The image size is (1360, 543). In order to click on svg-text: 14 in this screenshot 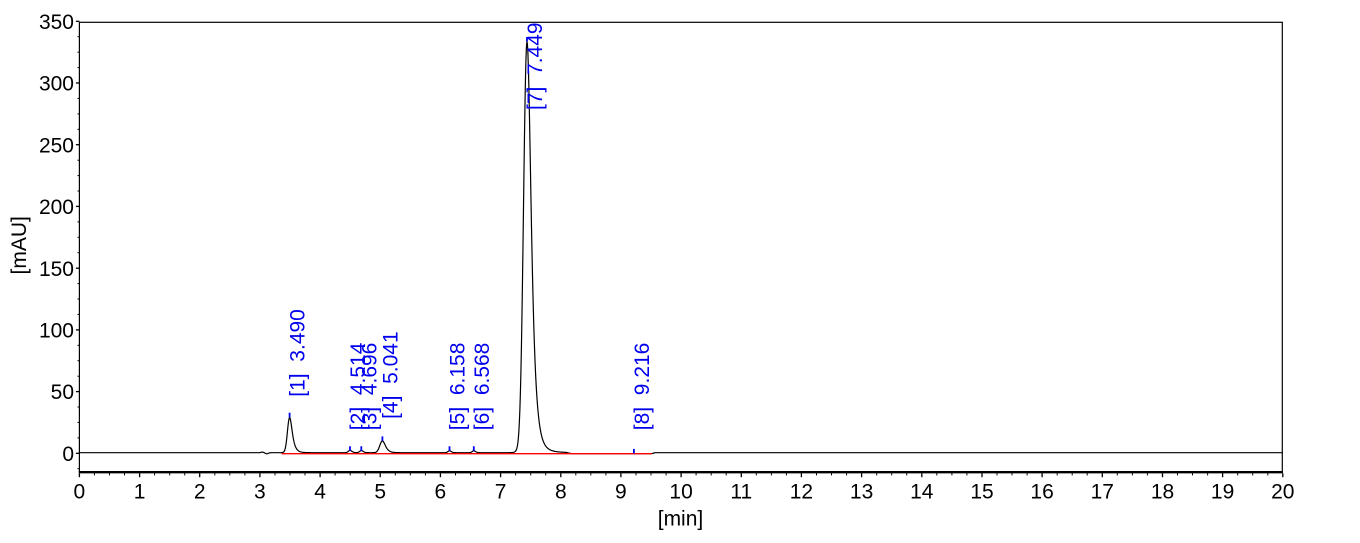, I will do `click(922, 492)`.